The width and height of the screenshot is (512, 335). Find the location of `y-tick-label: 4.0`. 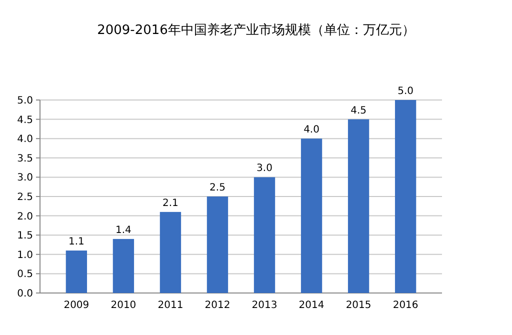

y-tick-label: 4.0 is located at coordinates (25, 140).